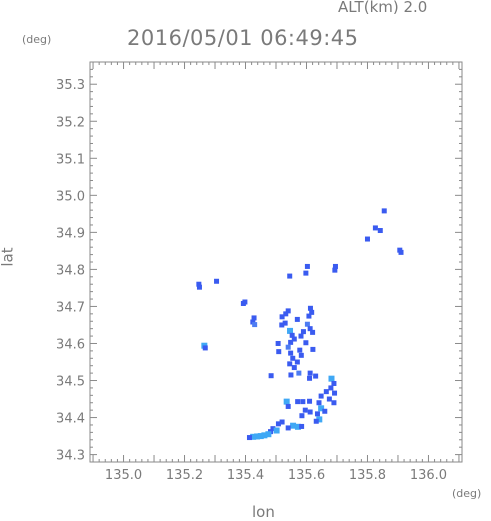 This screenshot has height=521, width=491. Describe the element at coordinates (243, 38) in the screenshot. I see `timestamp: 2016/05/01 06:49:45` at that location.